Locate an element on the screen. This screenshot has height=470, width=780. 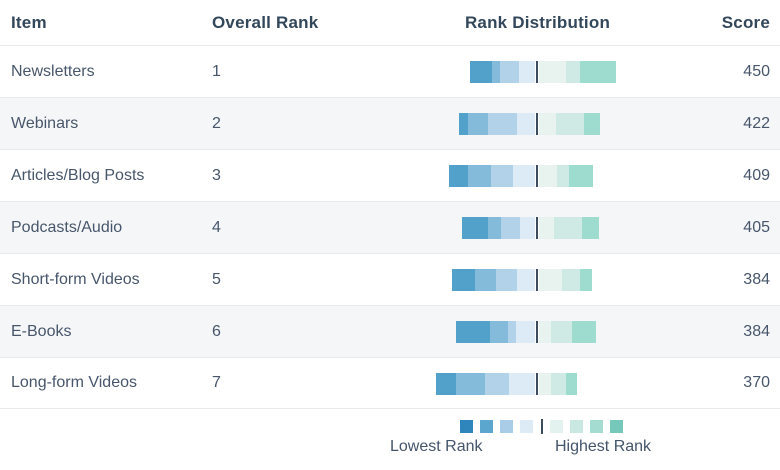
score-value: 422 is located at coordinates (756, 123).